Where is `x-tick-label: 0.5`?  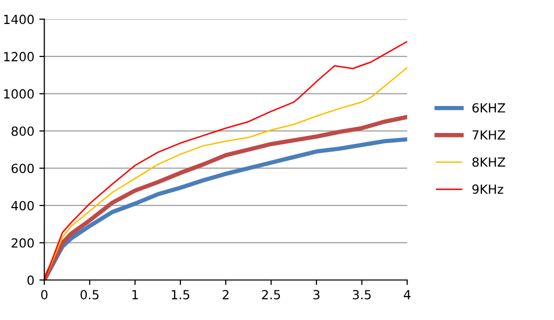 x-tick-label: 0.5 is located at coordinates (89, 295).